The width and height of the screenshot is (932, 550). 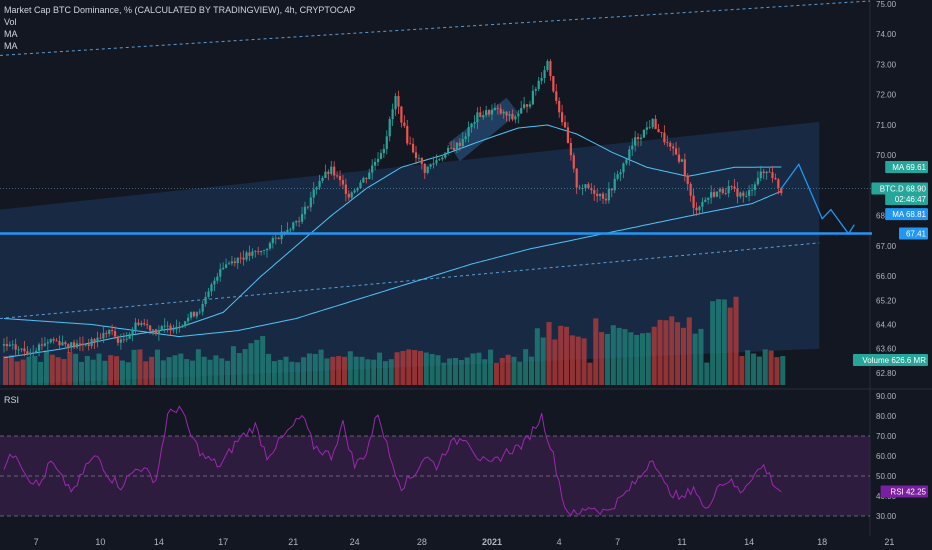 What do you see at coordinates (886, 34) in the screenshot?
I see `price-axis-tick: 74.00` at bounding box center [886, 34].